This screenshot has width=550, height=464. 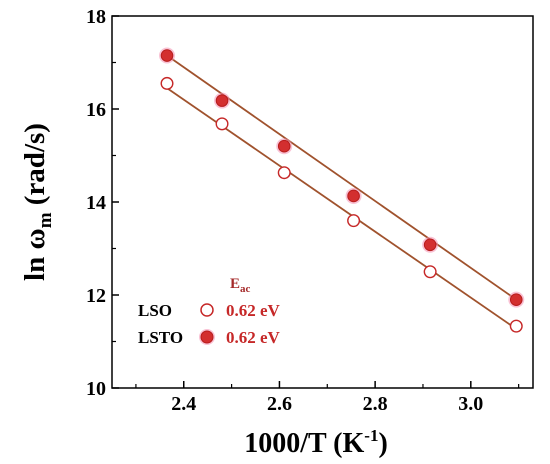 I want to click on legend-value-lso: 0.62 eV, so click(x=253, y=310).